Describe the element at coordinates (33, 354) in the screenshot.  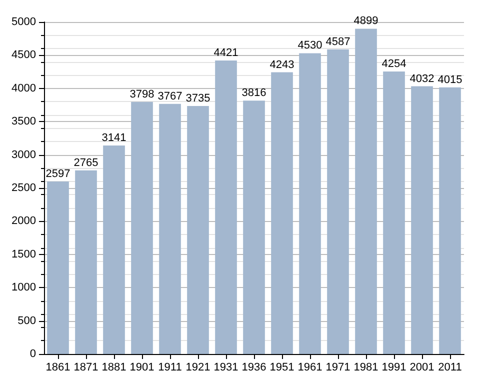
I see `y-tick-label: 0` at that location.